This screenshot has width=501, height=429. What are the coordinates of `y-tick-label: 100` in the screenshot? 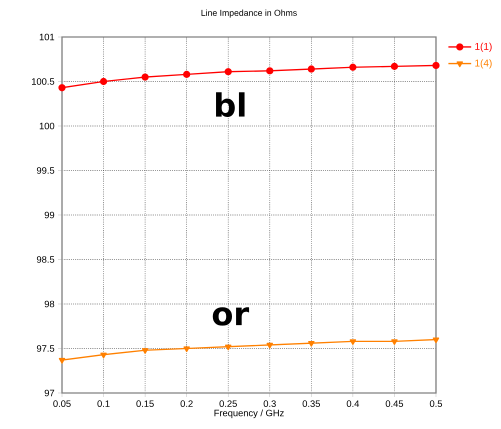 It's located at (47, 126).